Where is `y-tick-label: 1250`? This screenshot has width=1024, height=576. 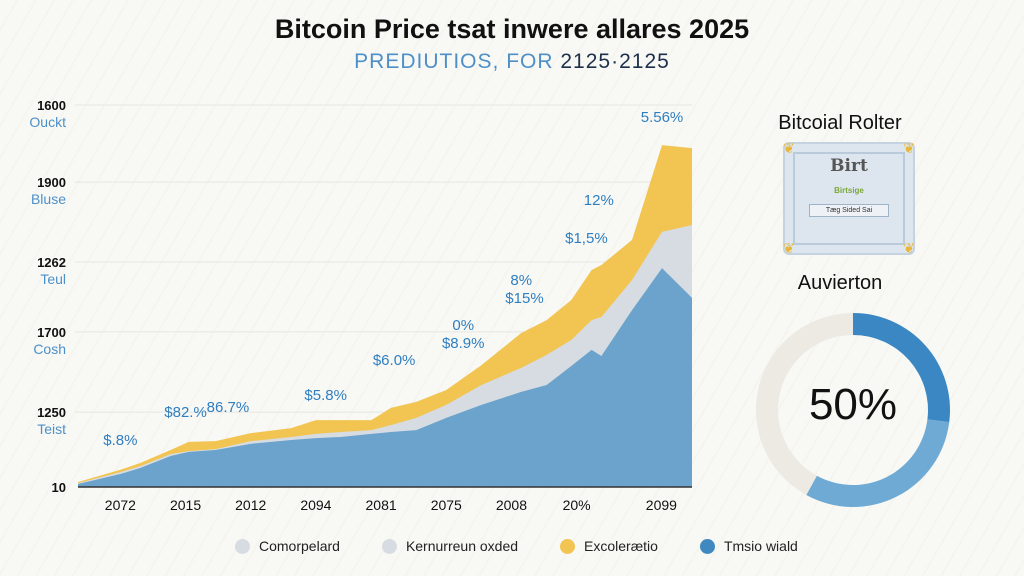 y-tick-label: 1250 is located at coordinates (51, 412).